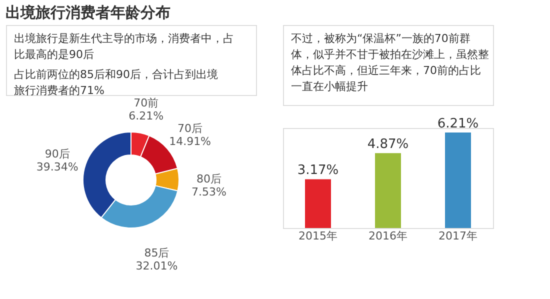  Describe the element at coordinates (388, 144) in the screenshot. I see `data-label: 4.87%` at that location.